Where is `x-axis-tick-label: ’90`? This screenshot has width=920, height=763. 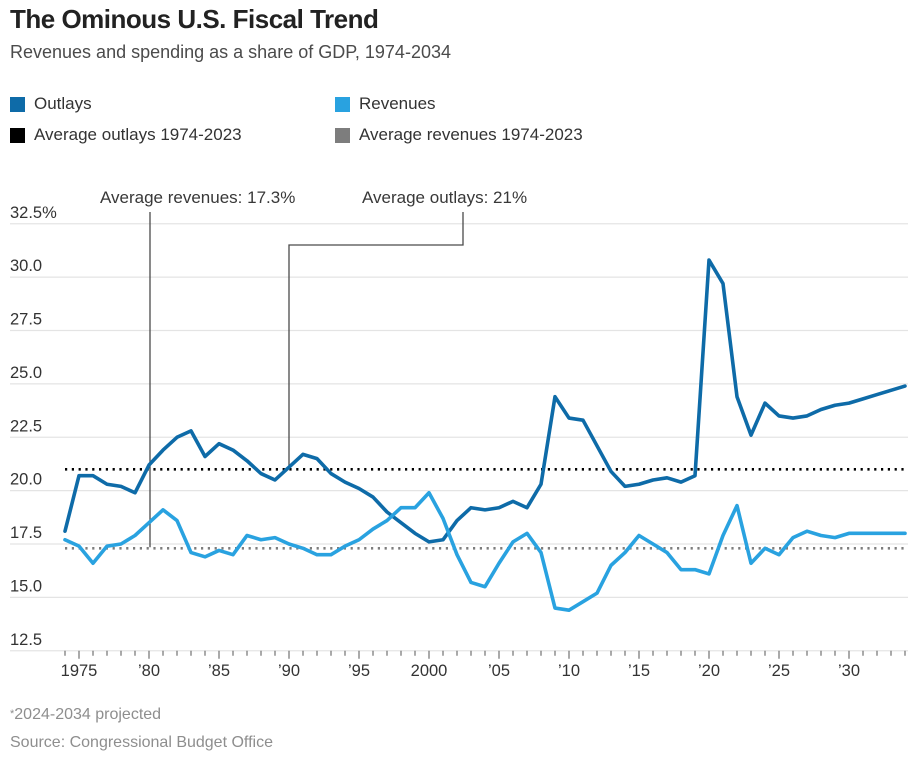 x-axis-tick-label: ’90 is located at coordinates (289, 671).